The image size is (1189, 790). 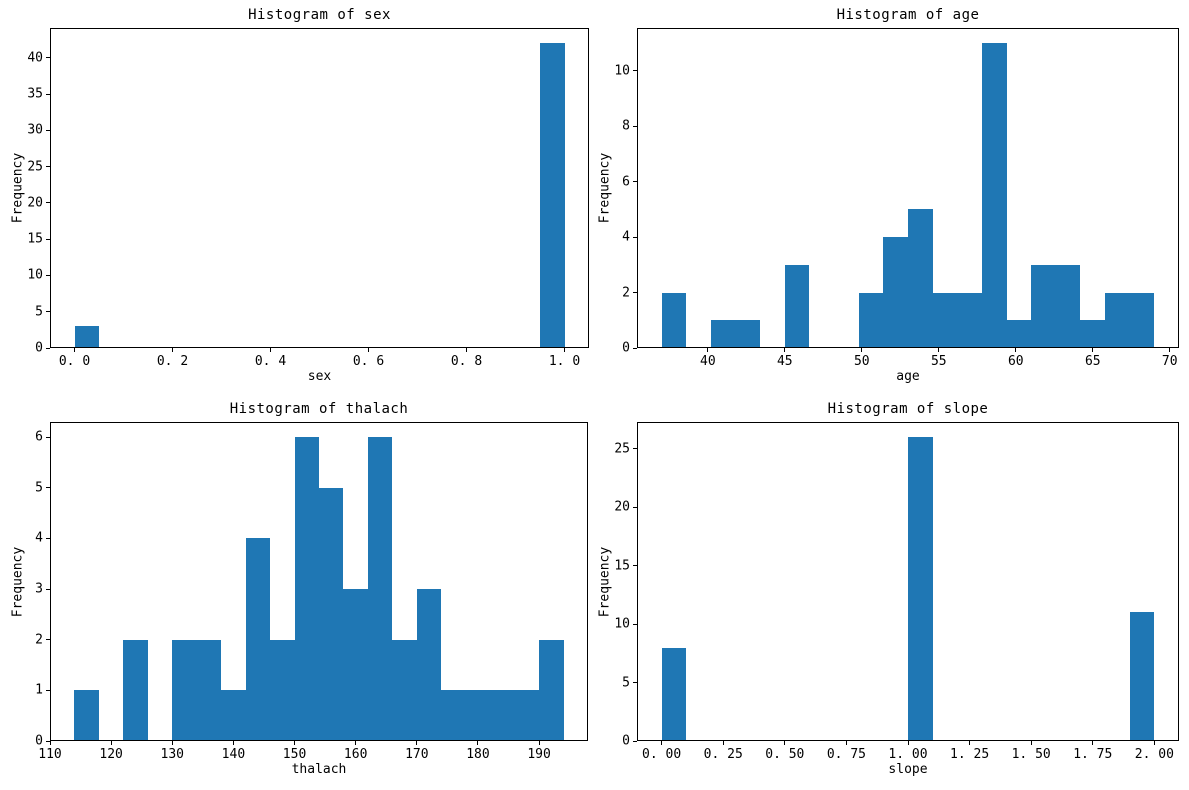 I want to click on y-tick-label: 5, so click(x=626, y=683).